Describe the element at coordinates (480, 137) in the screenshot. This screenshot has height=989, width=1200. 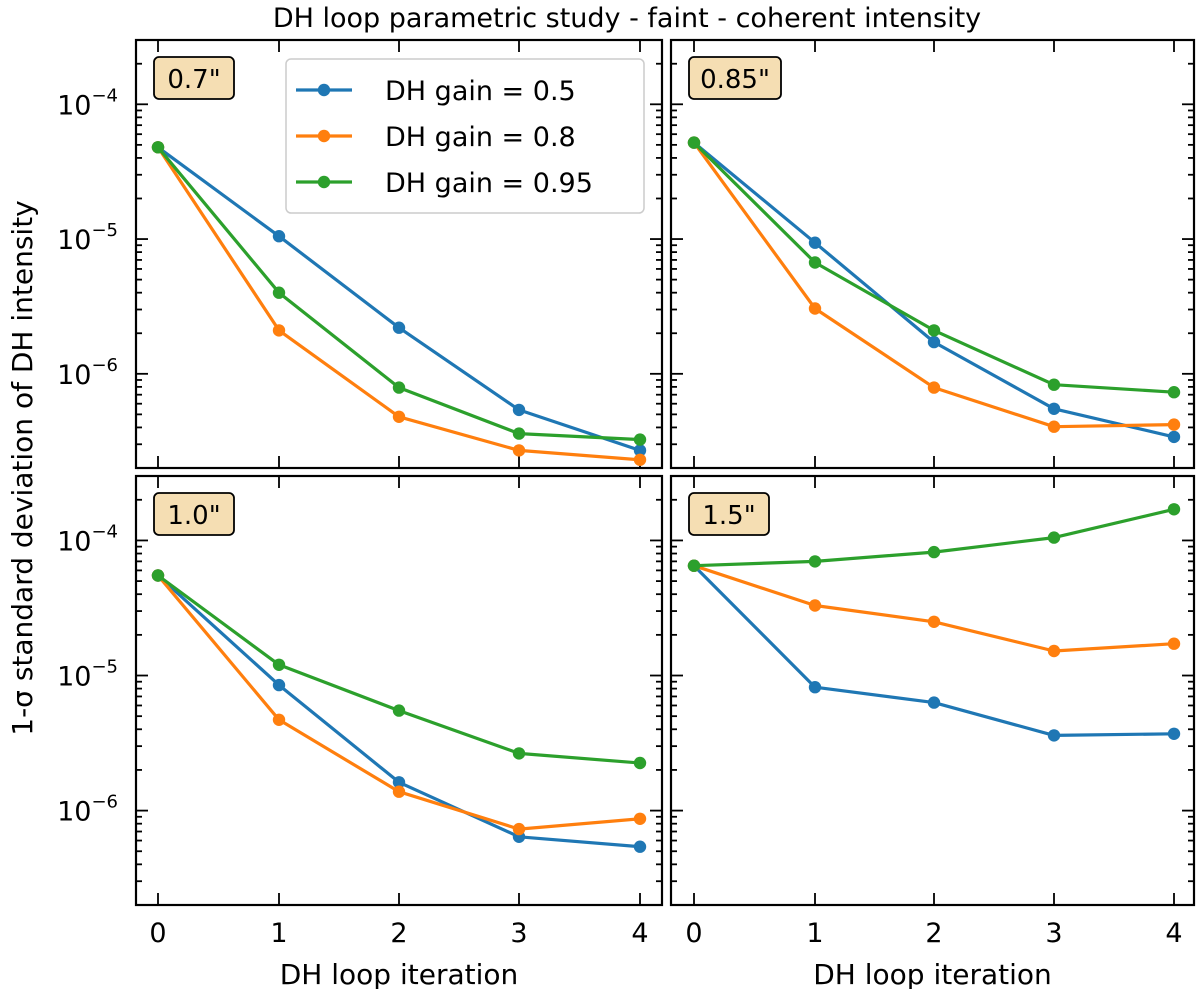
I see `legend-label: DH gain = 0.8` at that location.